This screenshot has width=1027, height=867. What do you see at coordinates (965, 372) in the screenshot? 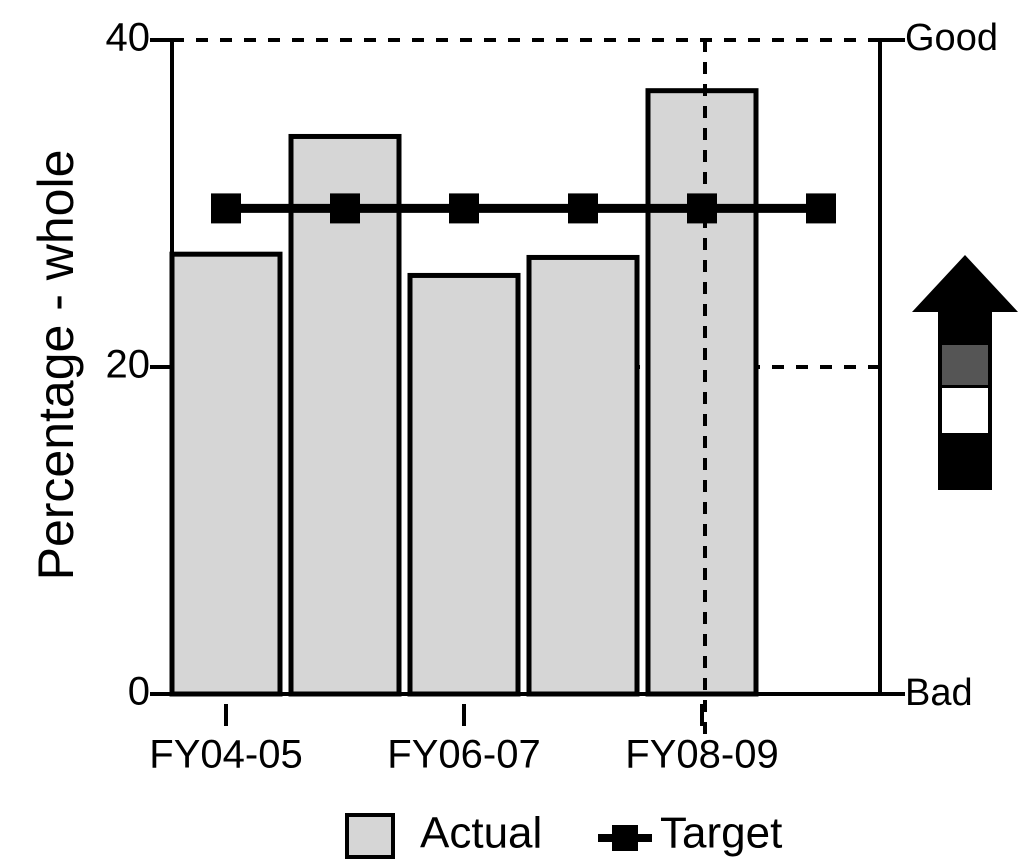
I see `good-arrow-icon` at bounding box center [965, 372].